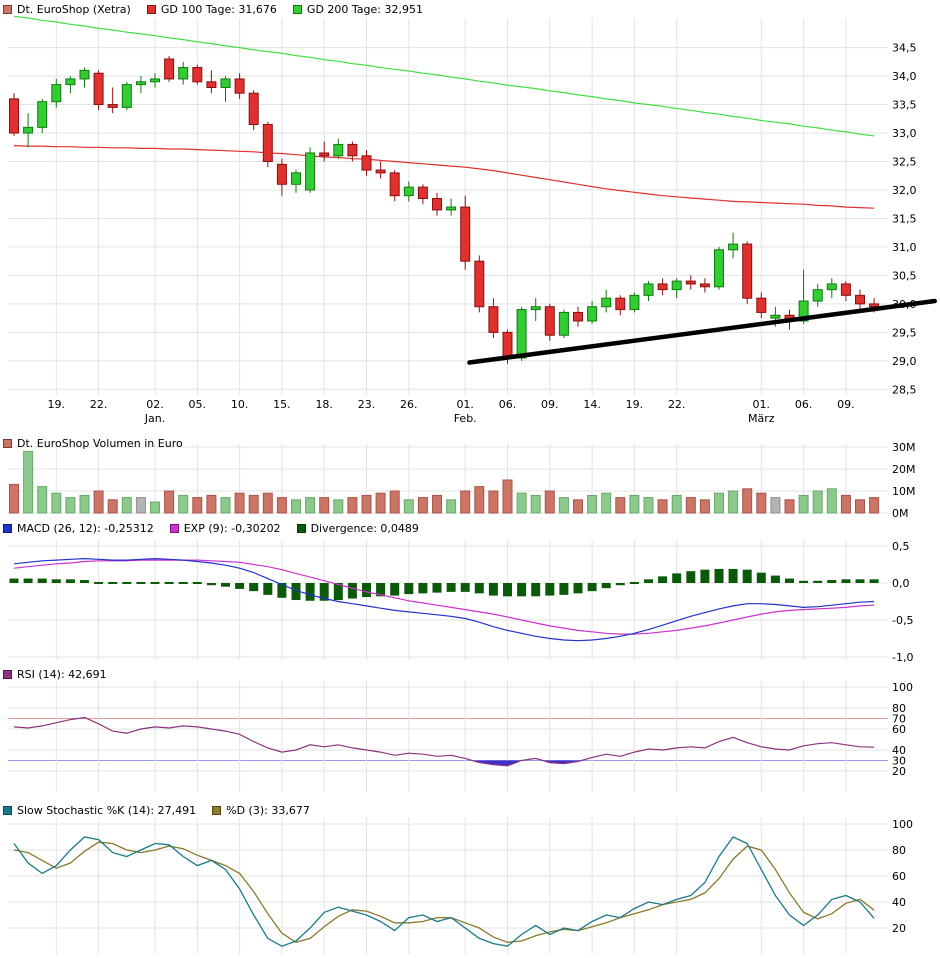 This screenshot has width=940, height=958. Describe the element at coordinates (900, 513) in the screenshot. I see `svg-text: 0M` at that location.